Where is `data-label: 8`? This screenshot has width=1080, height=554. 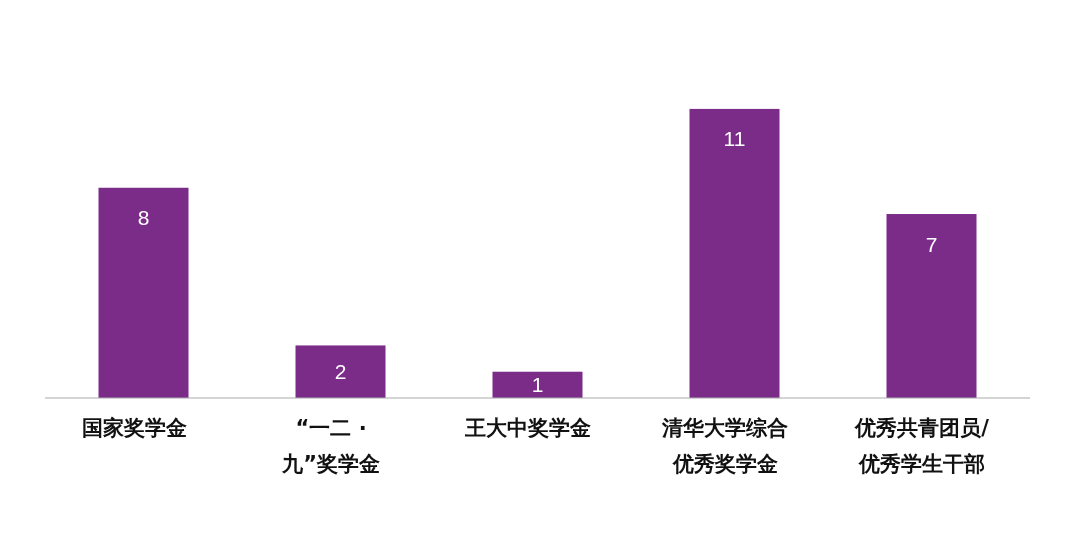 data-label: 8 is located at coordinates (143, 218).